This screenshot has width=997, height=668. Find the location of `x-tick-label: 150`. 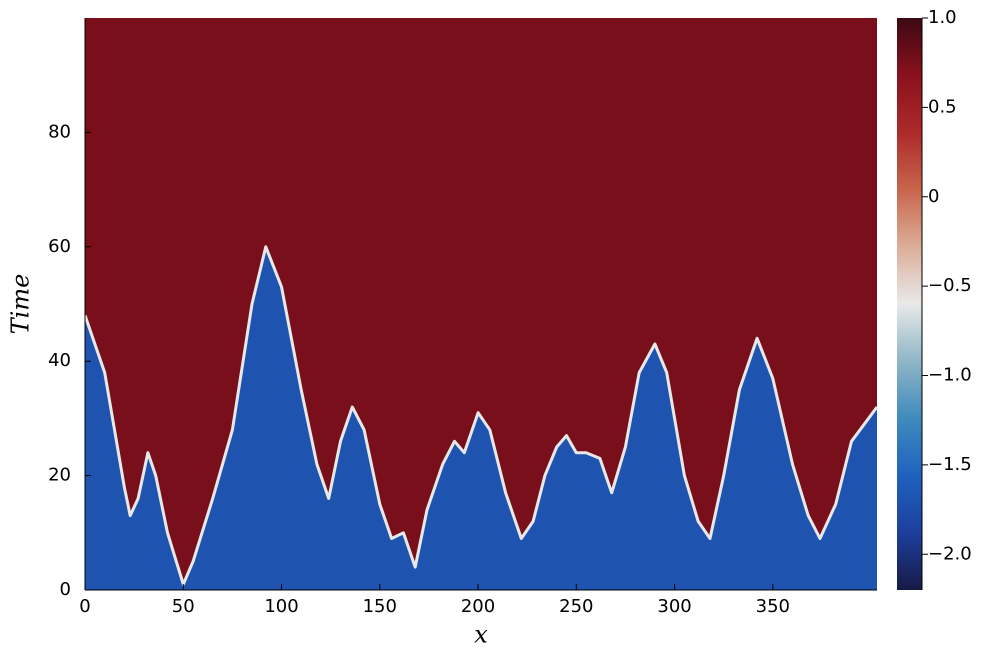

x-tick-label: 150 is located at coordinates (380, 606).